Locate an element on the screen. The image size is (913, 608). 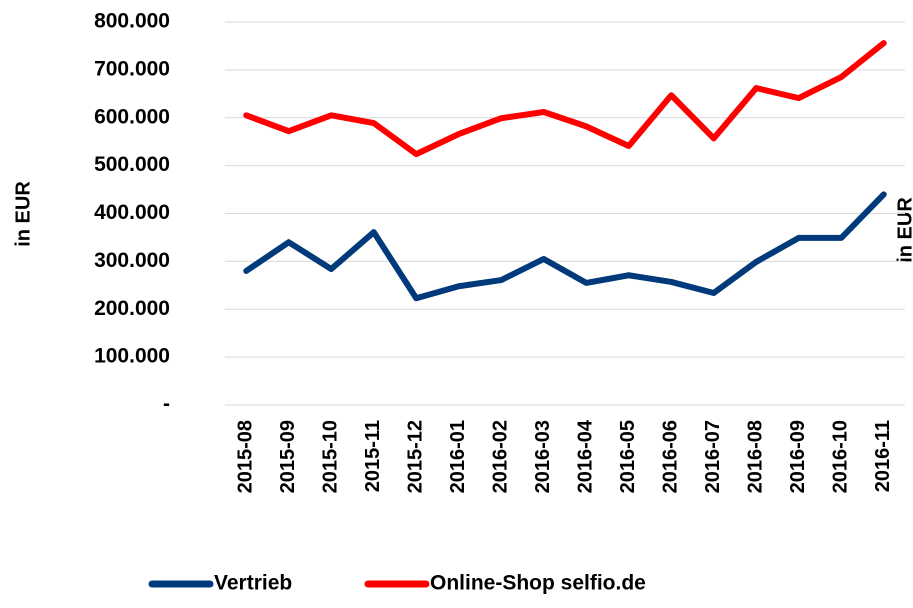
y-tick-label: 800.000 is located at coordinates (132, 21).